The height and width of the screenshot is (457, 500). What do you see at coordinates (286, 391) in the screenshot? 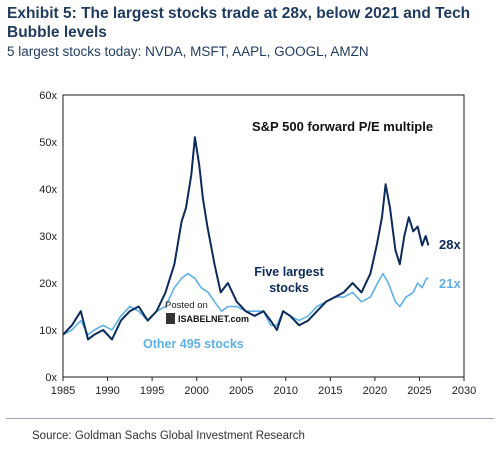
I see `x-tick-label: 2010` at bounding box center [286, 391].